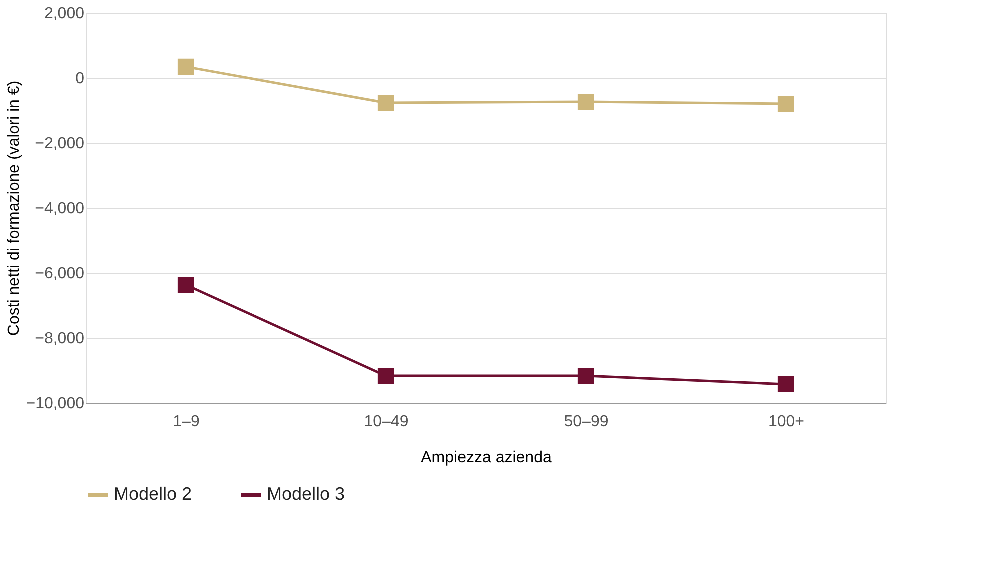  I want to click on y-tick-label: −10,000, so click(55, 404).